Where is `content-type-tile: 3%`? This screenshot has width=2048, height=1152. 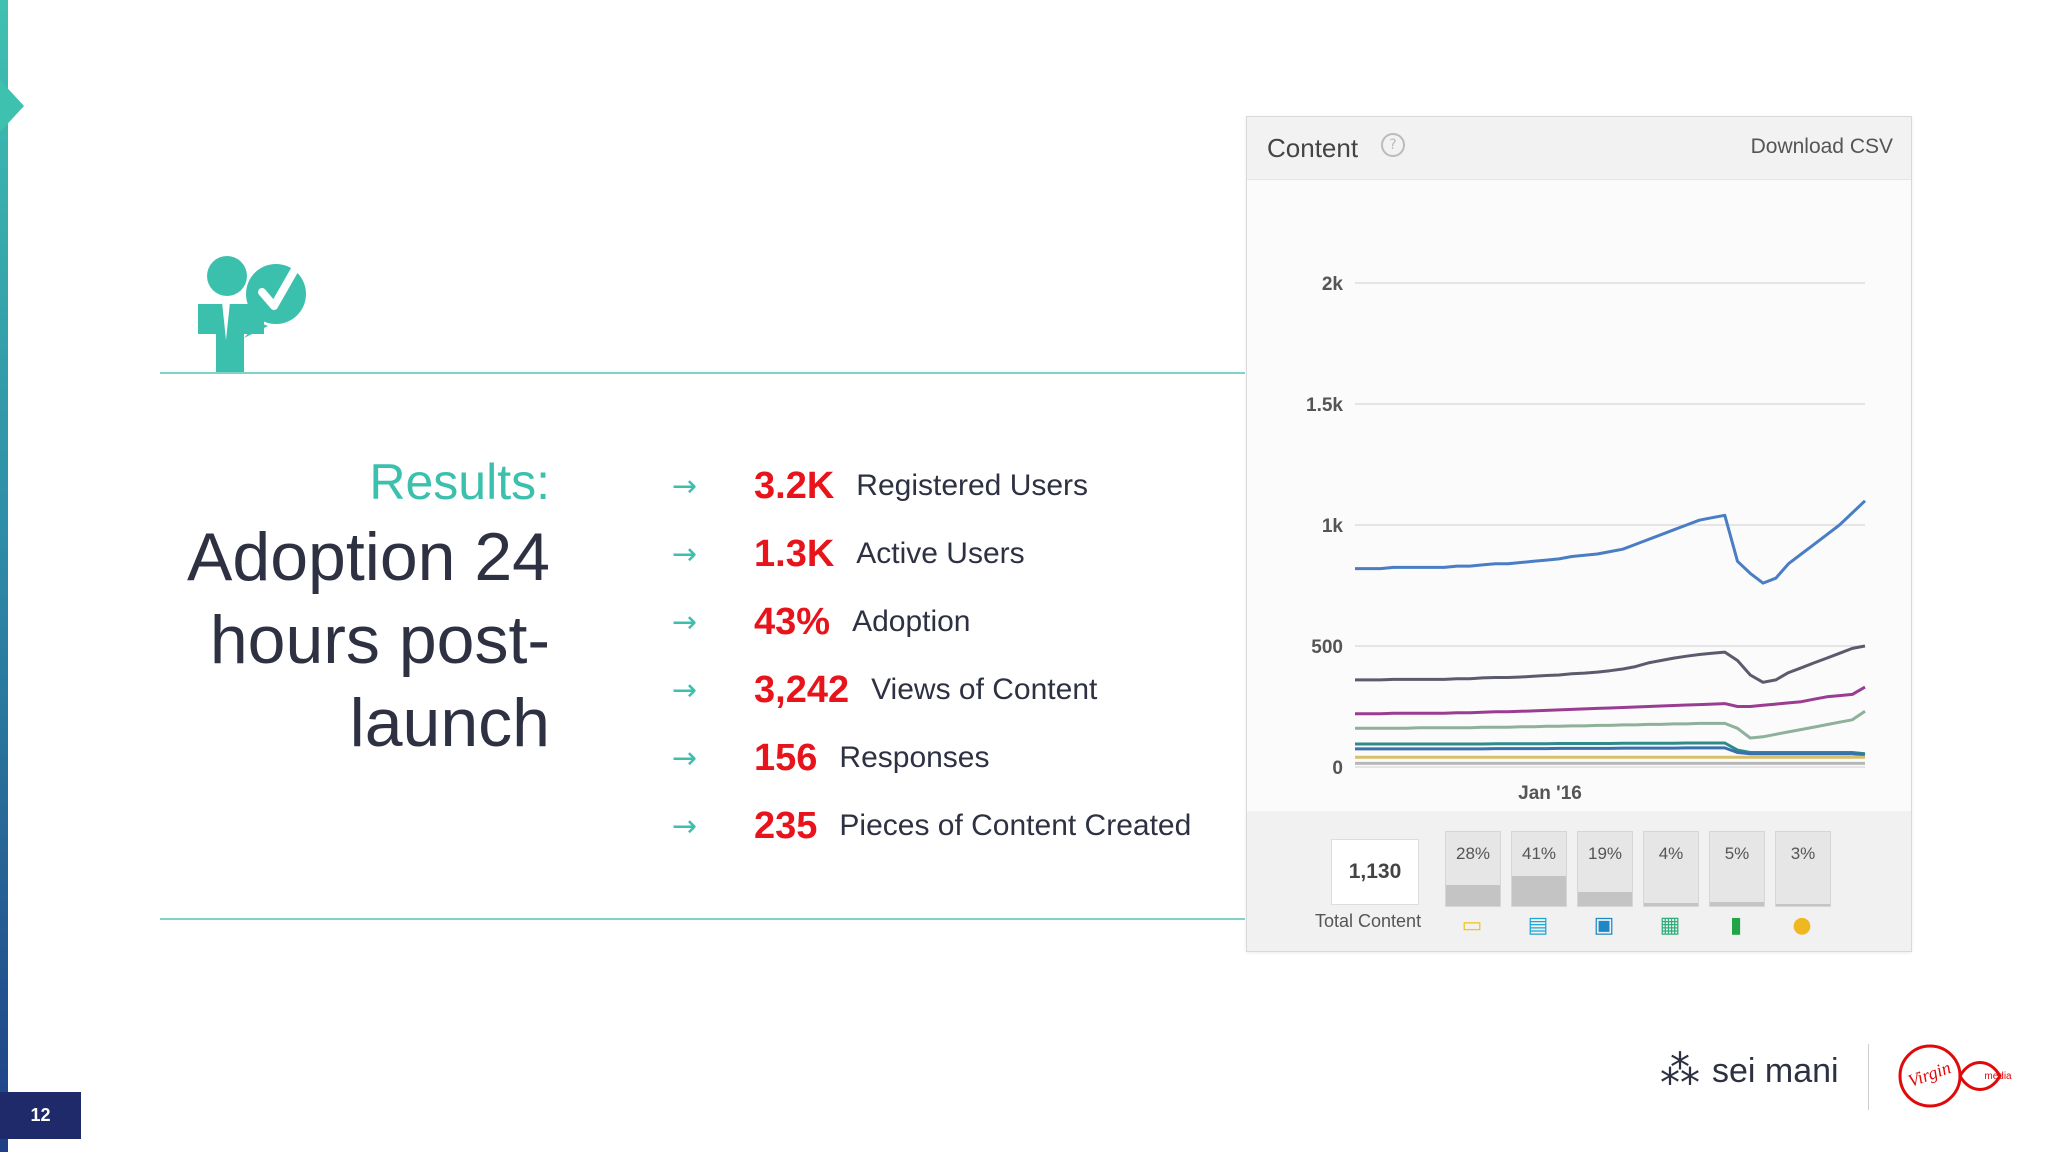 content-type-tile: 3% is located at coordinates (1803, 869).